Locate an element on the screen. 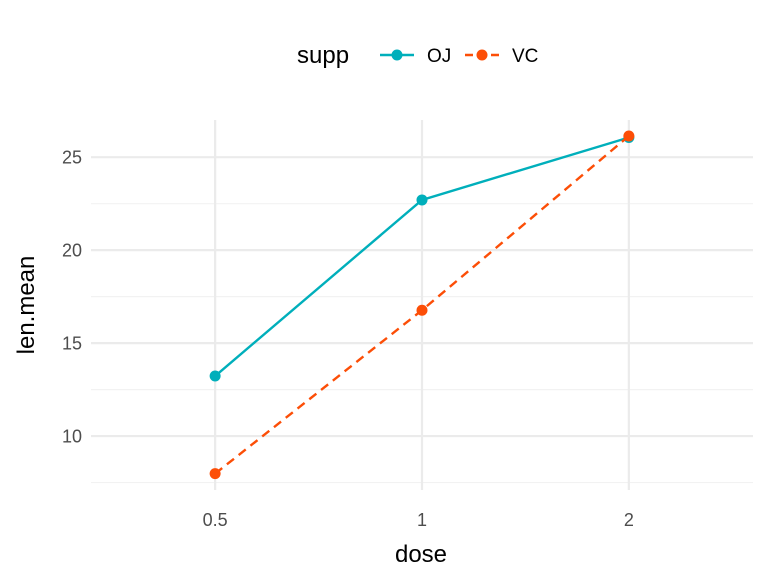 This screenshot has height=581, width=768. legend: supp OJ VC is located at coordinates (417, 55).